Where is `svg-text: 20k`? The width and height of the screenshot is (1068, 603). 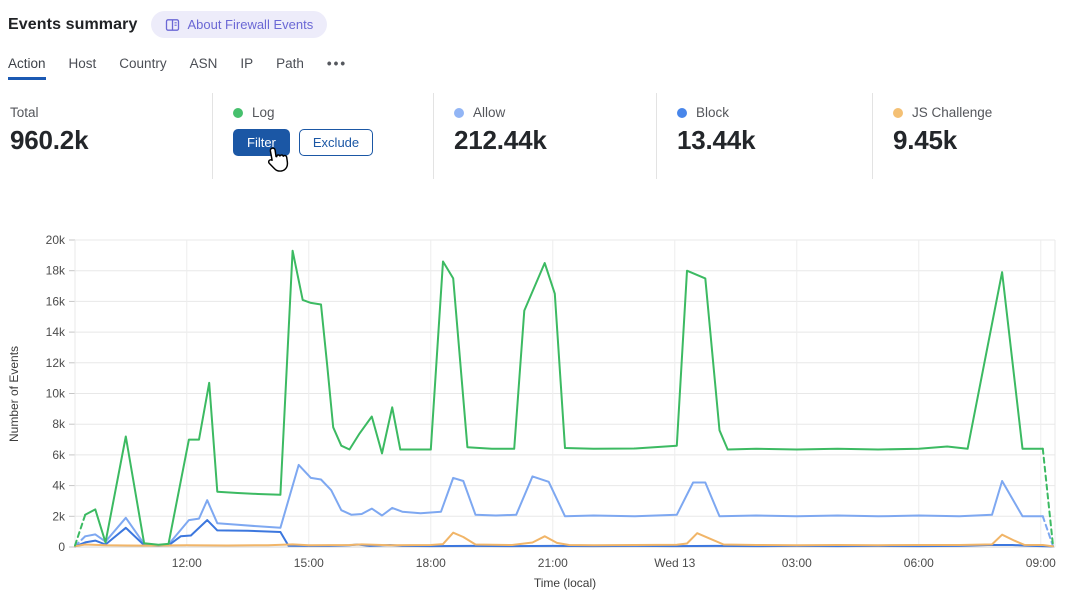 svg-text: 20k is located at coordinates (56, 240).